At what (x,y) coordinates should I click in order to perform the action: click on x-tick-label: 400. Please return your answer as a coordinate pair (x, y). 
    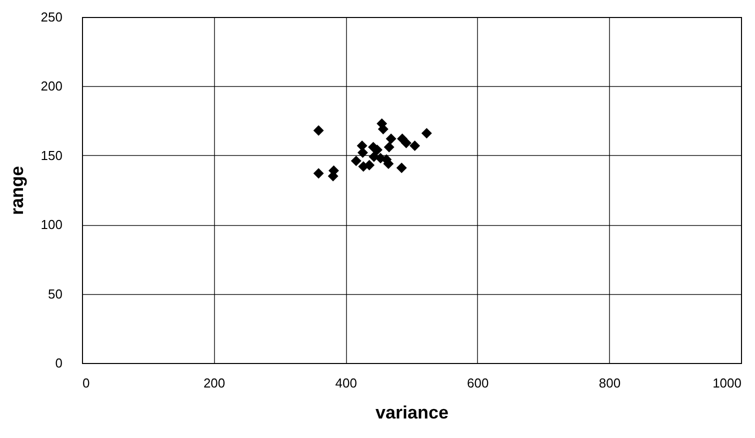
    Looking at the image, I should click on (346, 383).